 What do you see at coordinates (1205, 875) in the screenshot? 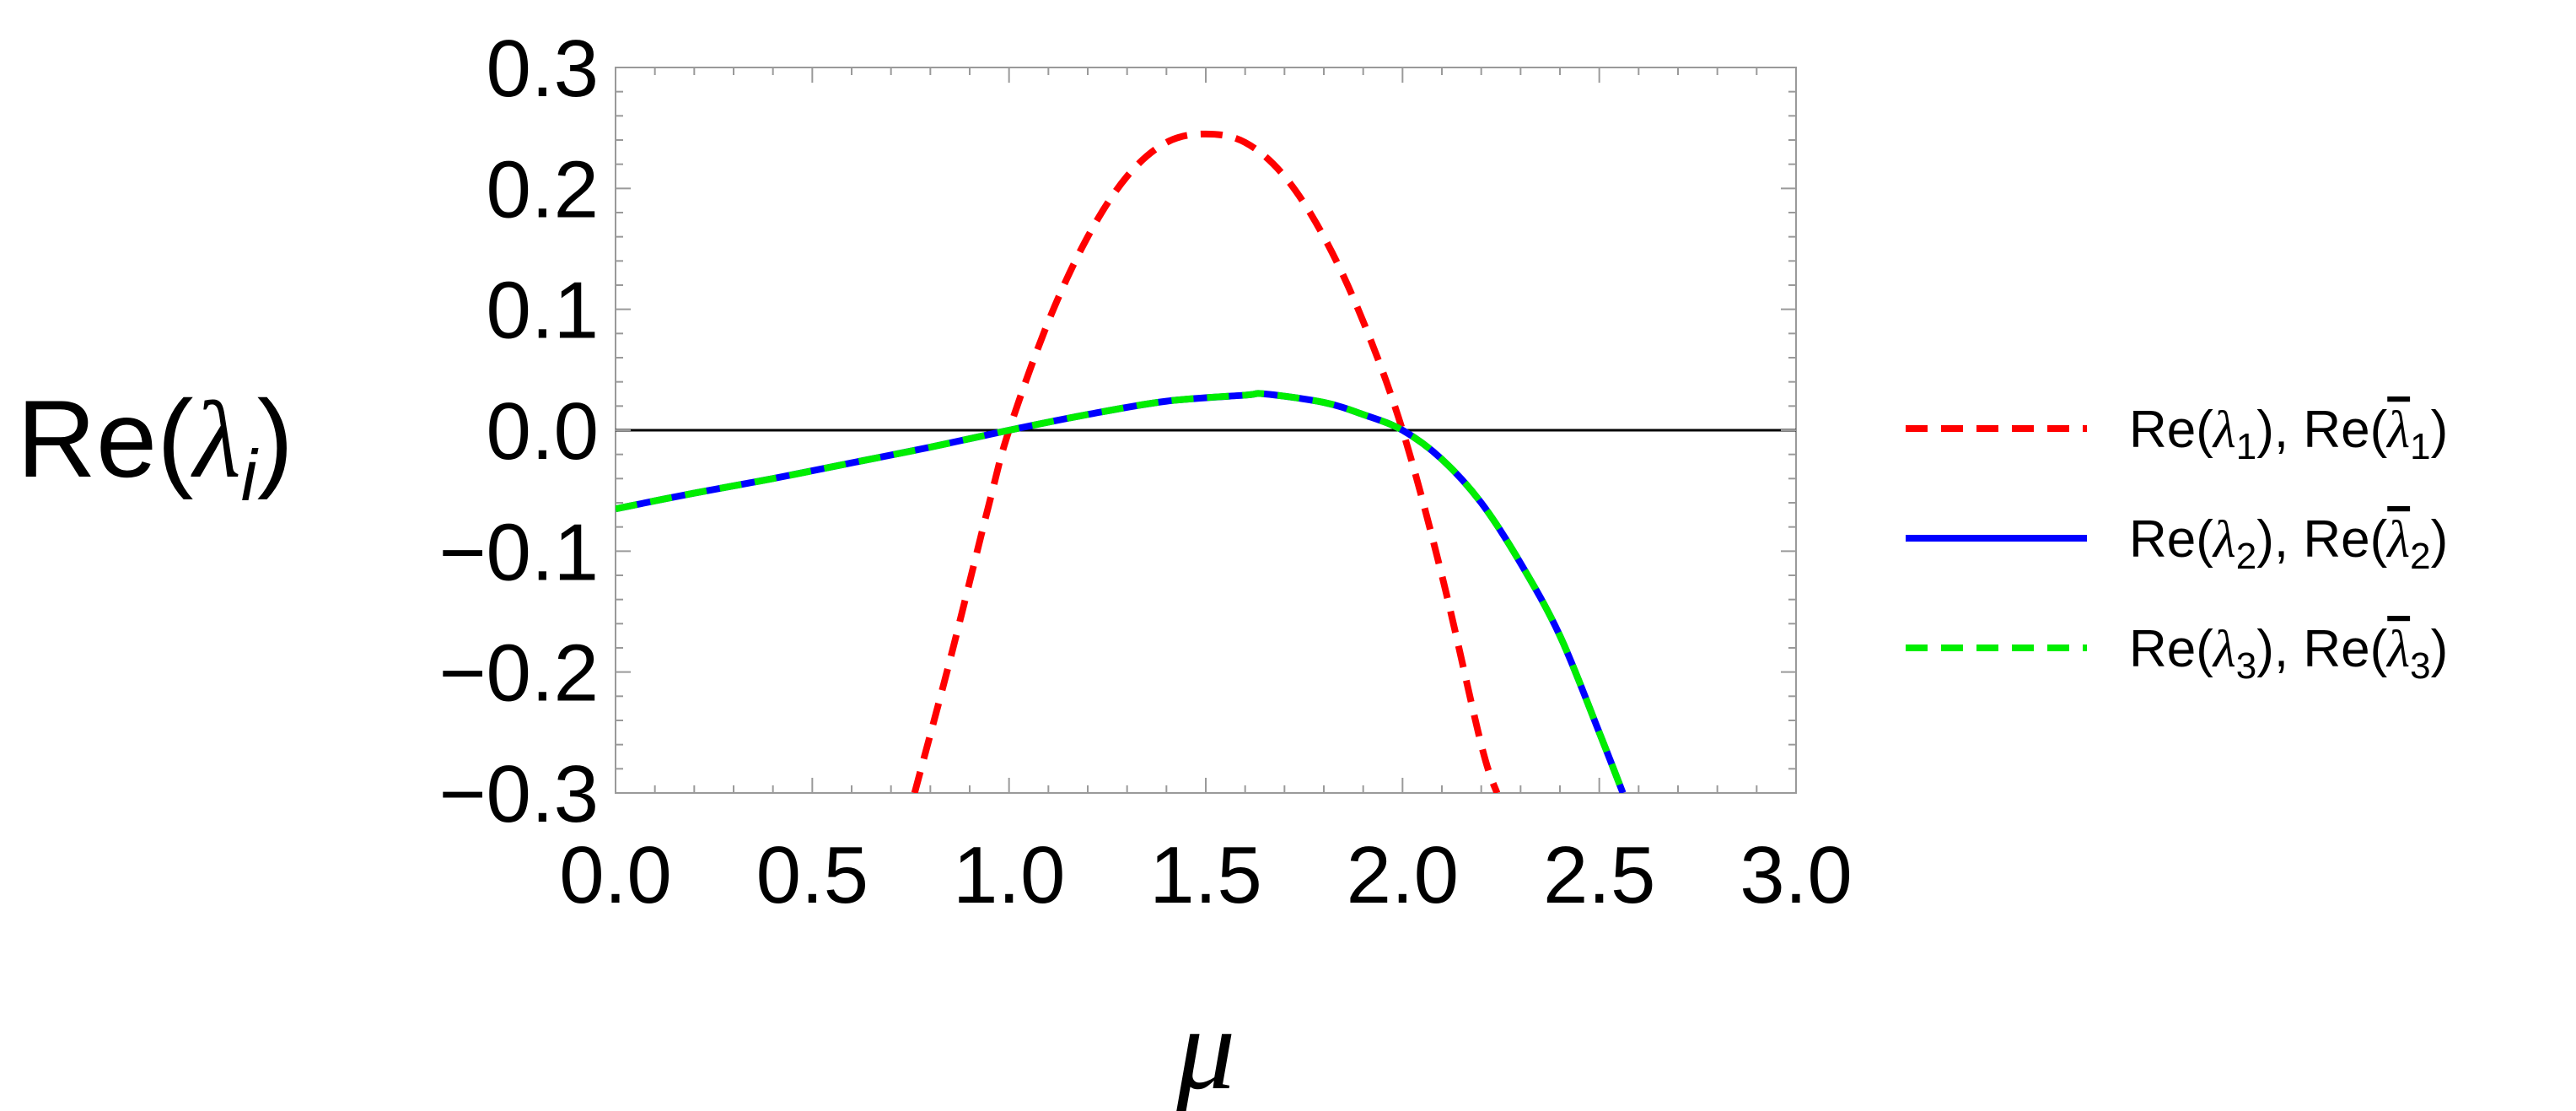
I see `x-tick-label: 1.5` at bounding box center [1205, 875].